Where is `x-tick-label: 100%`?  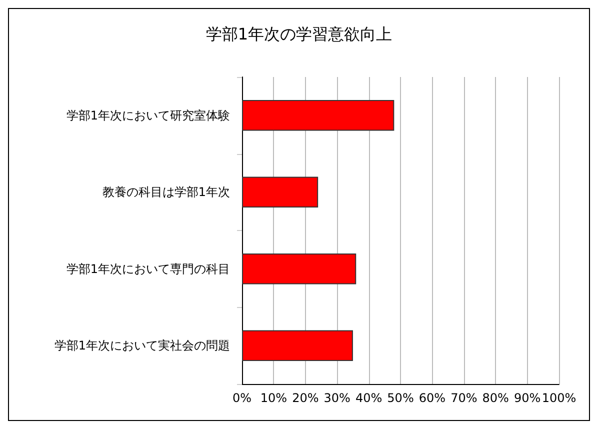
x-tick-label: 100% is located at coordinates (559, 398).